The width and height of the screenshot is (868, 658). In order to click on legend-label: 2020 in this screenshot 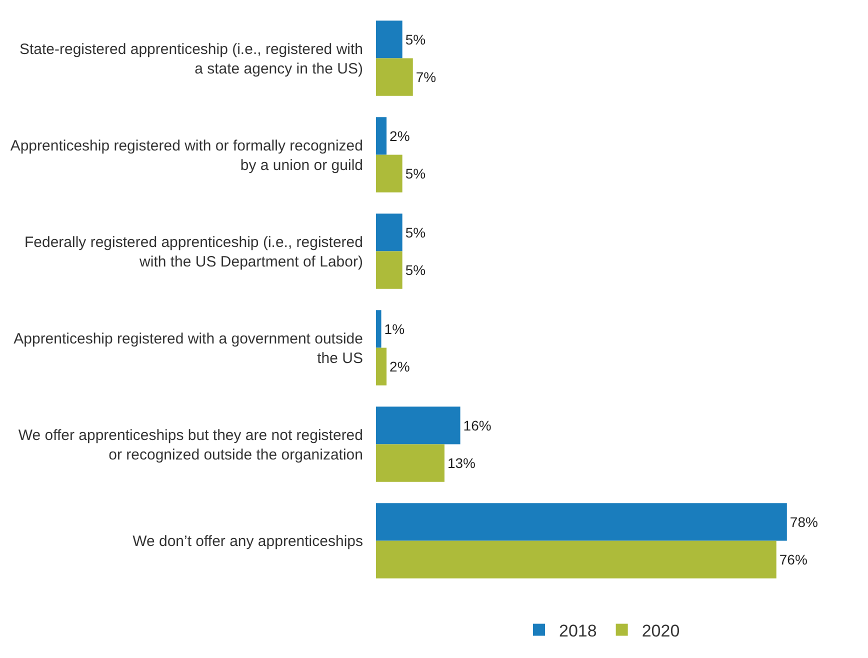, I will do `click(661, 630)`.